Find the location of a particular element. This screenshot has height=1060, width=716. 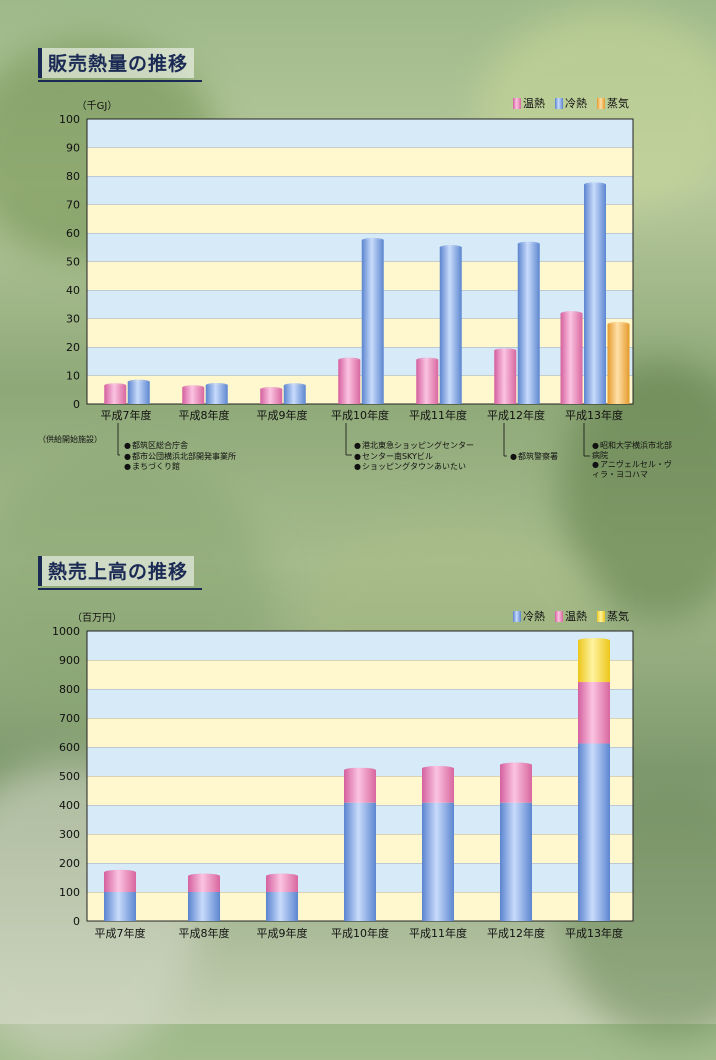

y-tick-label: 400 is located at coordinates (69, 805).